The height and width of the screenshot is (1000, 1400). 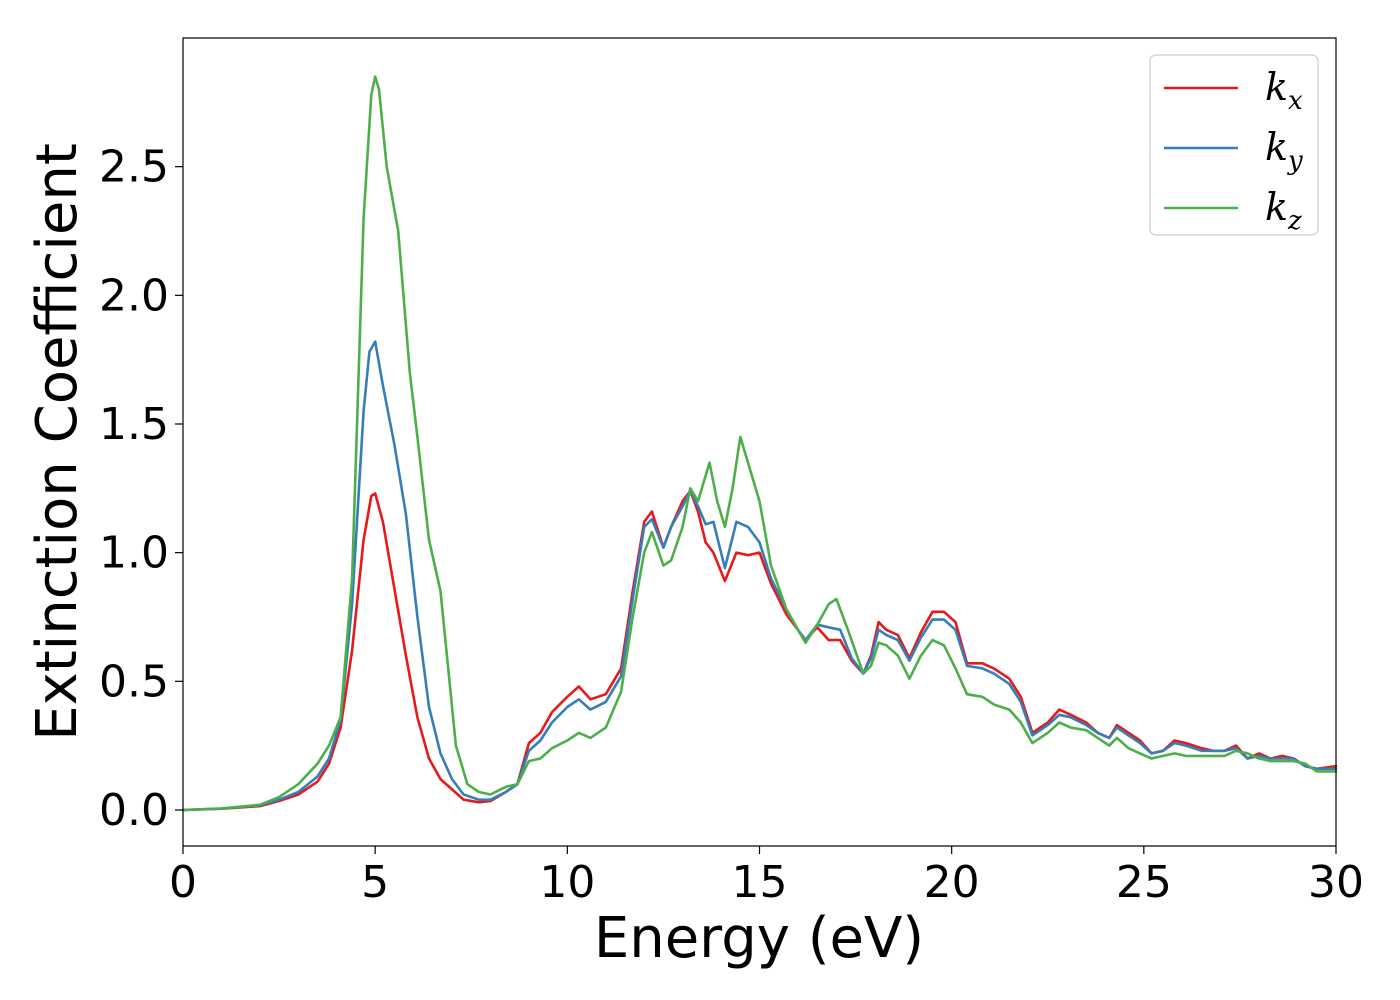 What do you see at coordinates (1283, 210) in the screenshot?
I see `legend-label-z: kz` at bounding box center [1283, 210].